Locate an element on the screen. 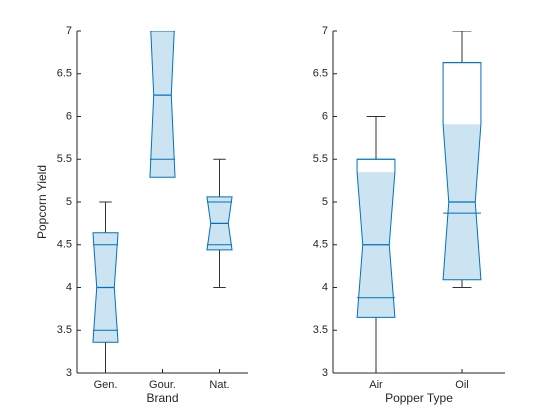 The width and height of the screenshot is (560, 420). x-axis-label: Brand is located at coordinates (162, 398).